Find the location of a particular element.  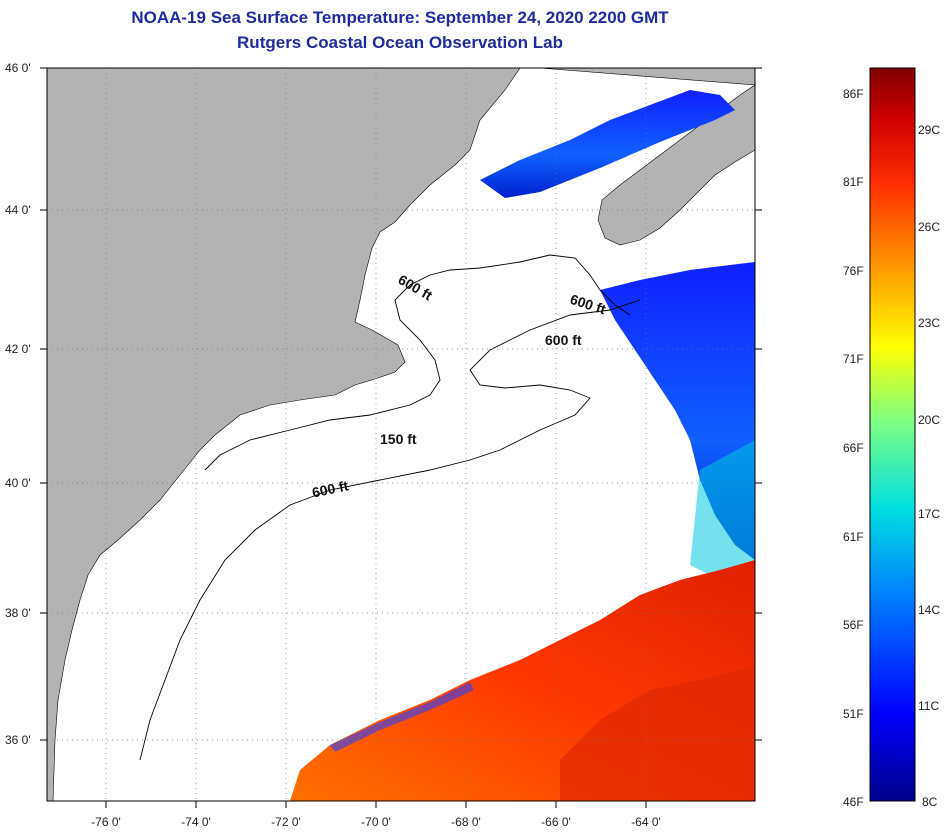

cbar-c-17: 17C is located at coordinates (929, 514).